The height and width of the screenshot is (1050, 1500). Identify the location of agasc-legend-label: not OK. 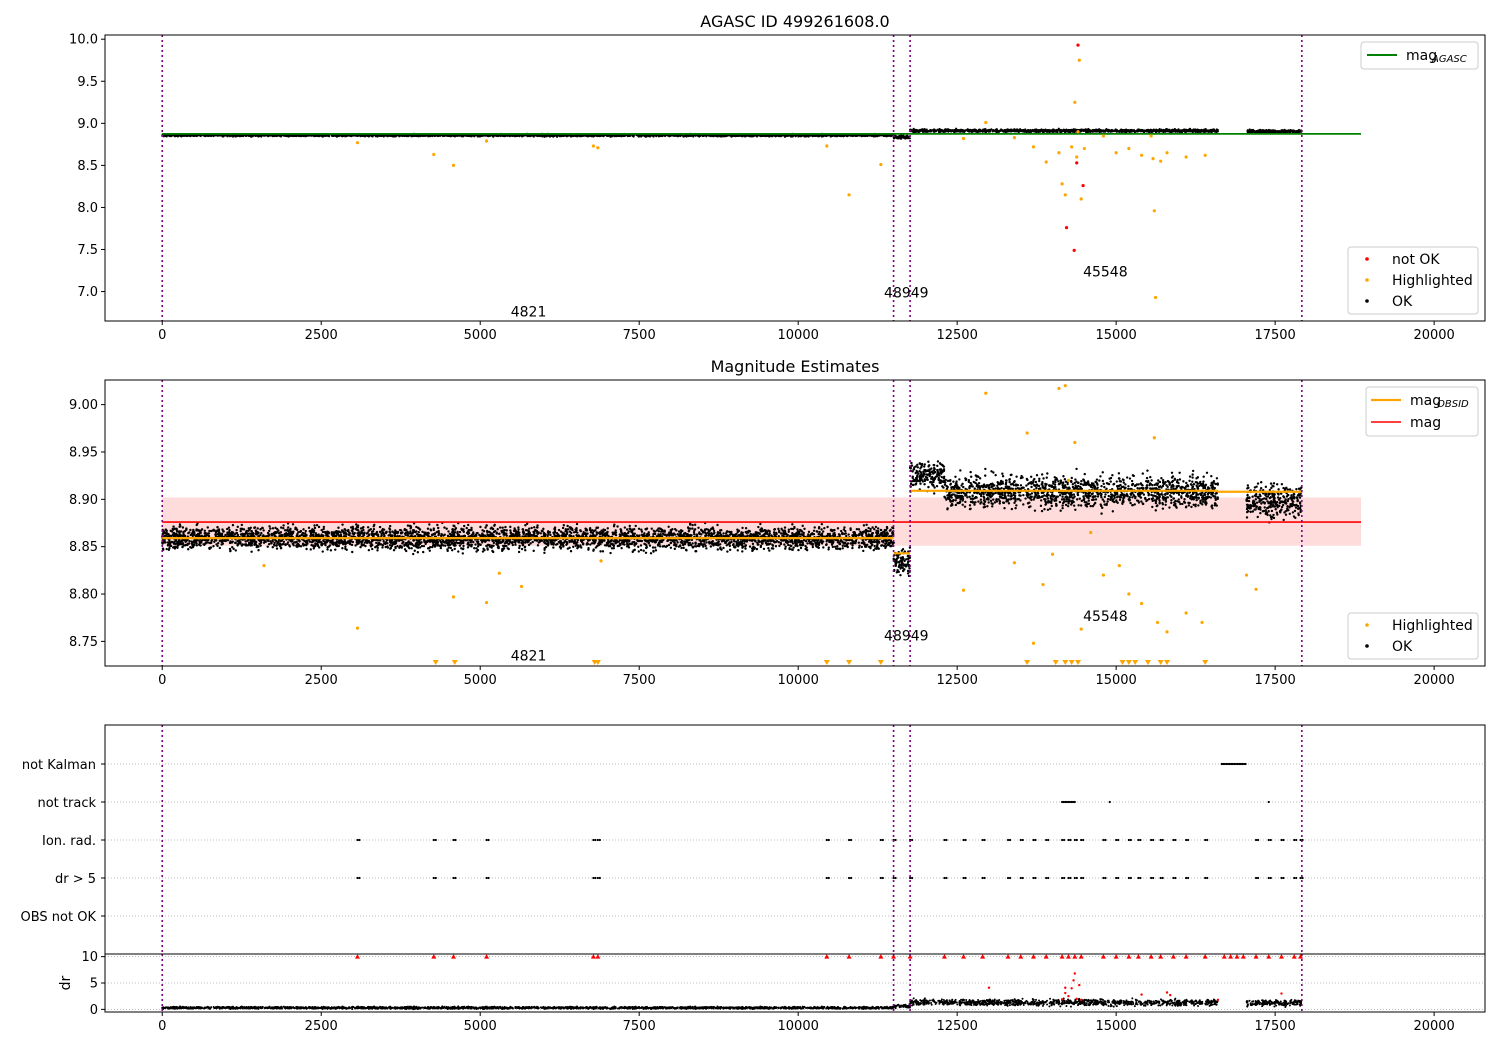
(1416, 260).